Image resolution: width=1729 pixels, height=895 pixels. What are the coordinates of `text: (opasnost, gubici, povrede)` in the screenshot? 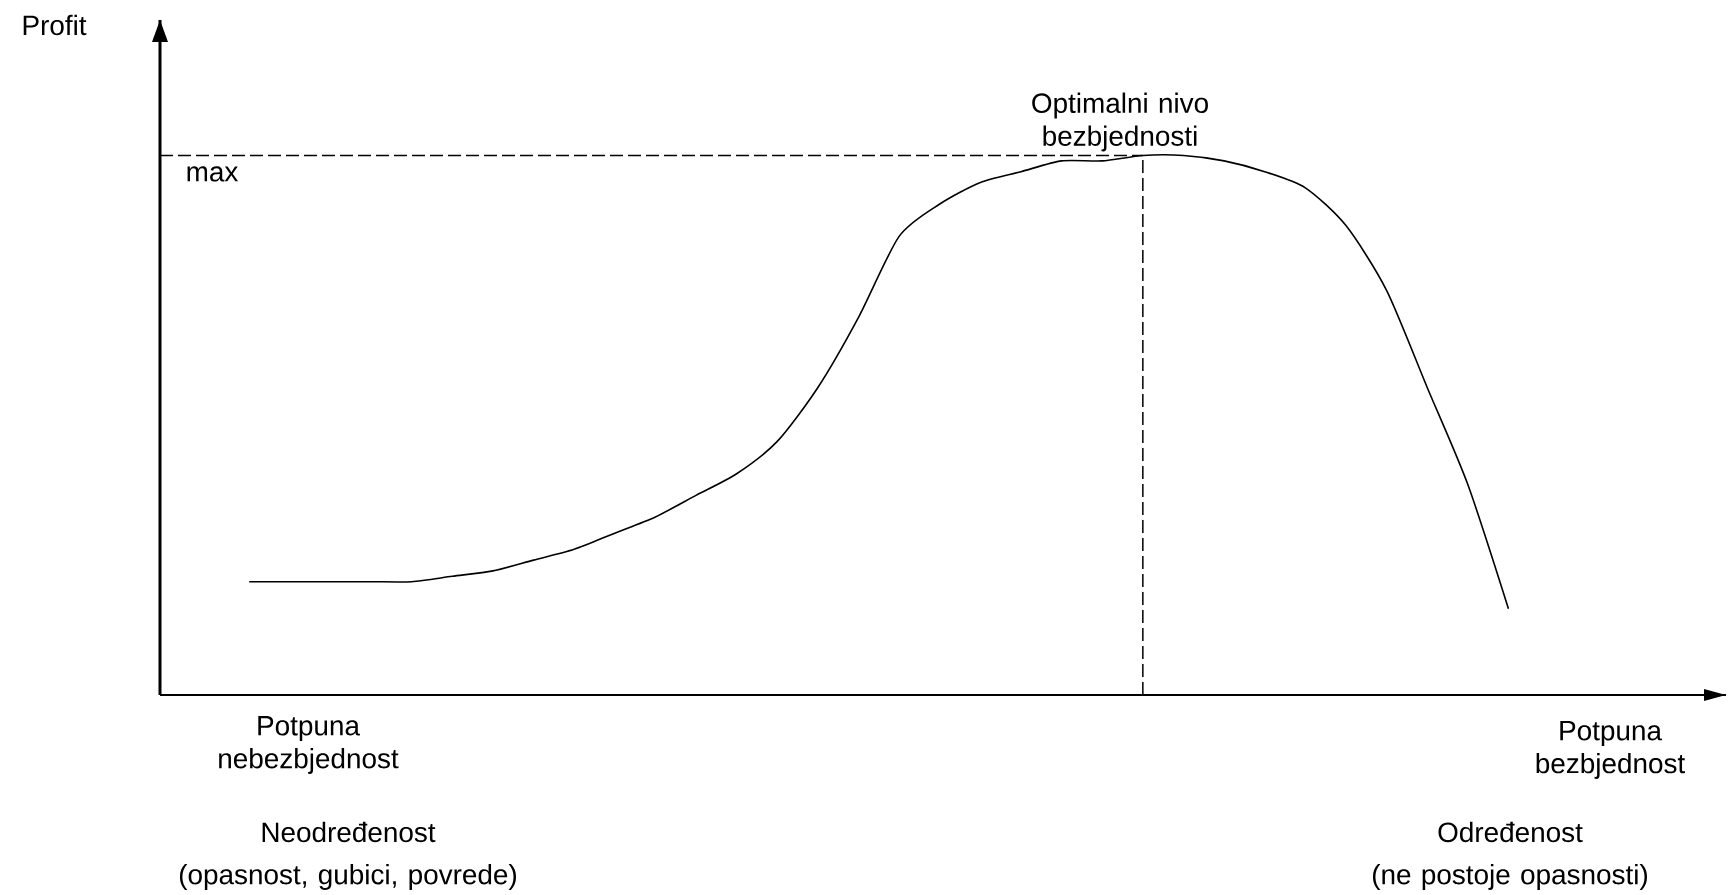 It's located at (347, 876).